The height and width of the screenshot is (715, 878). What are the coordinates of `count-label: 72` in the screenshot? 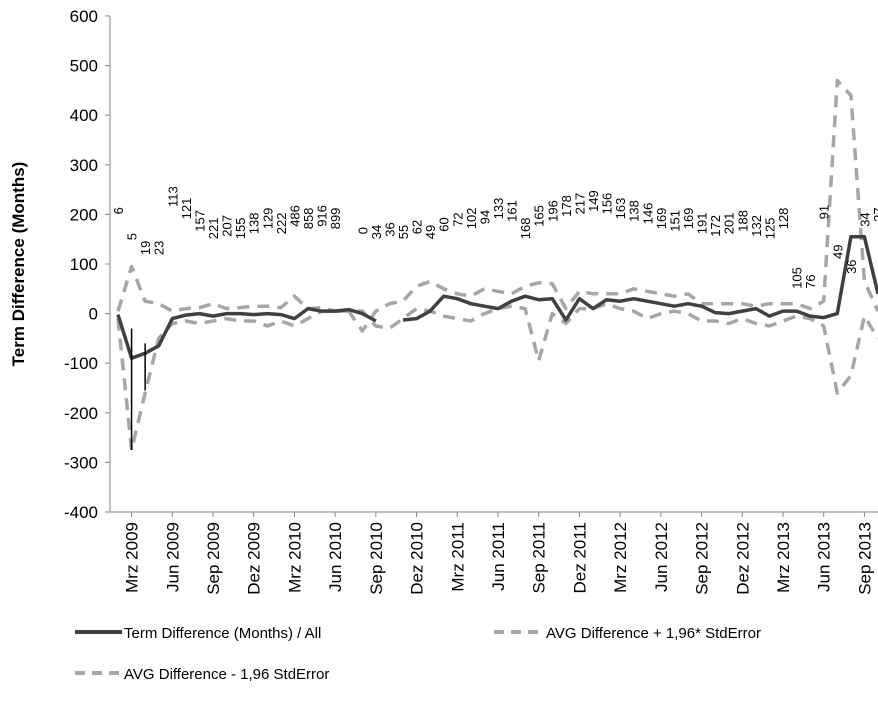 It's located at (457, 219).